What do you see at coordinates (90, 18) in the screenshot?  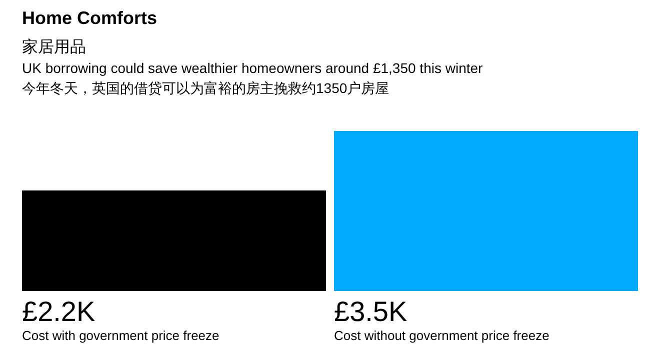 I see `title: Home Comforts` at bounding box center [90, 18].